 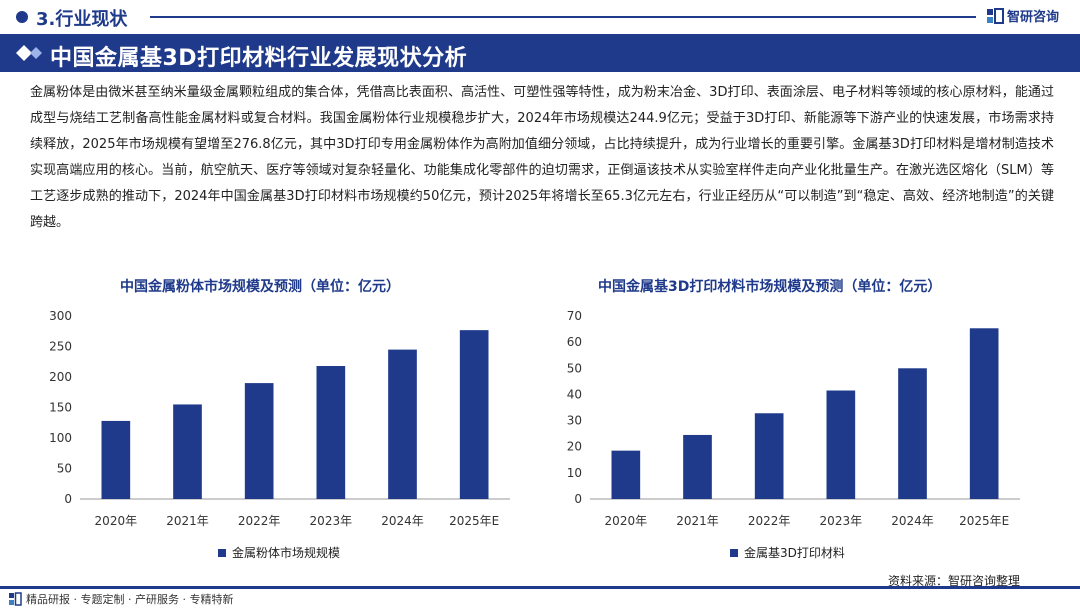 I want to click on chart1-ytick-label: 150, so click(x=60, y=408).